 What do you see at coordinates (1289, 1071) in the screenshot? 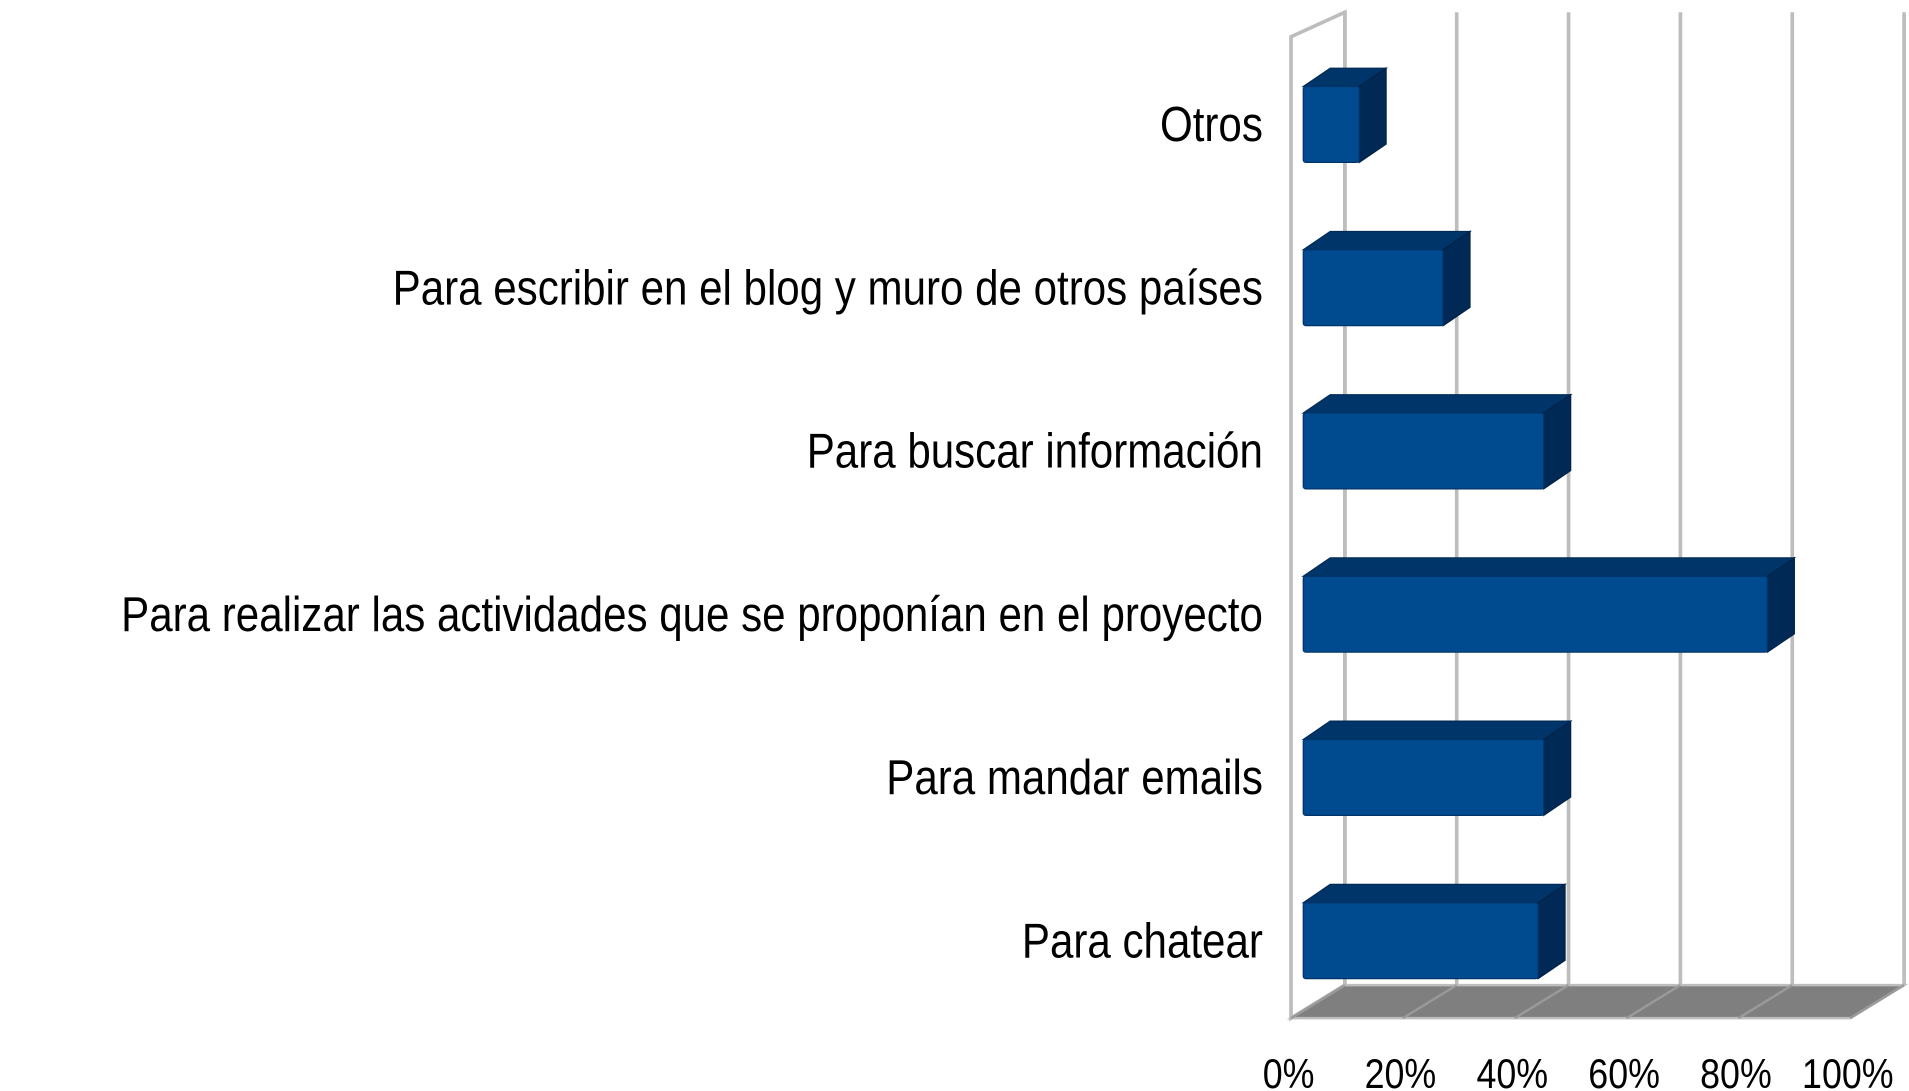
I see `x-tick-label: 0%` at bounding box center [1289, 1071].